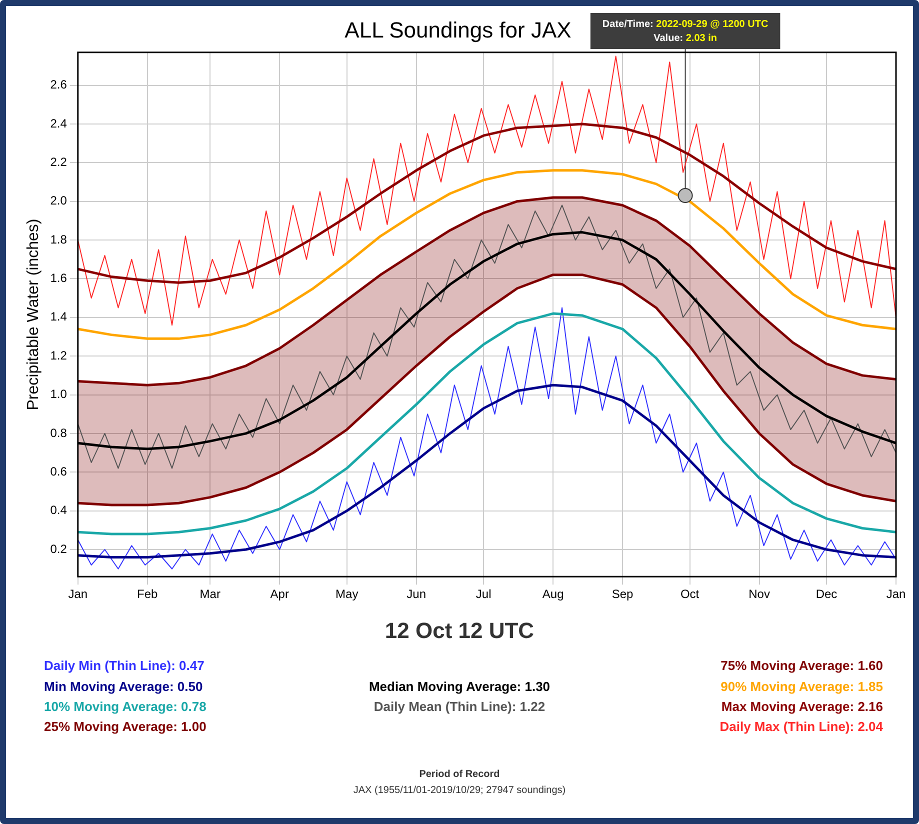  Describe the element at coordinates (623, 594) in the screenshot. I see `x-tick-label: Sep` at that location.